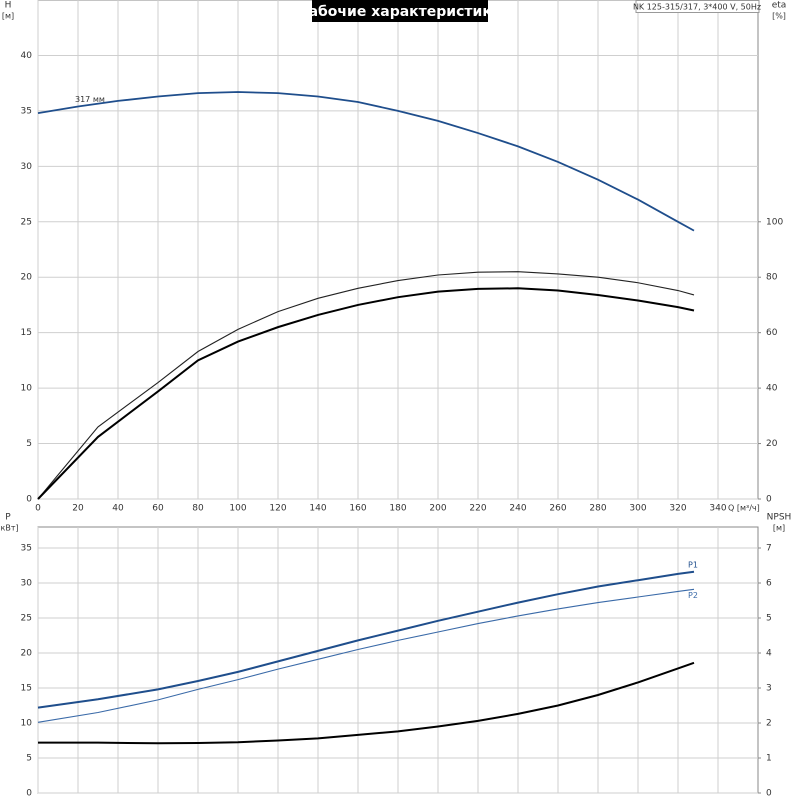  What do you see at coordinates (637, 509) in the screenshot?
I see `x-tick-label: 300` at bounding box center [637, 509].